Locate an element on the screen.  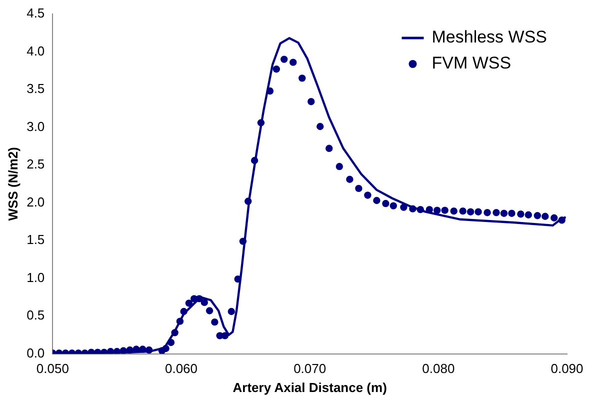
x-tick-label: 0.070 is located at coordinates (310, 368).